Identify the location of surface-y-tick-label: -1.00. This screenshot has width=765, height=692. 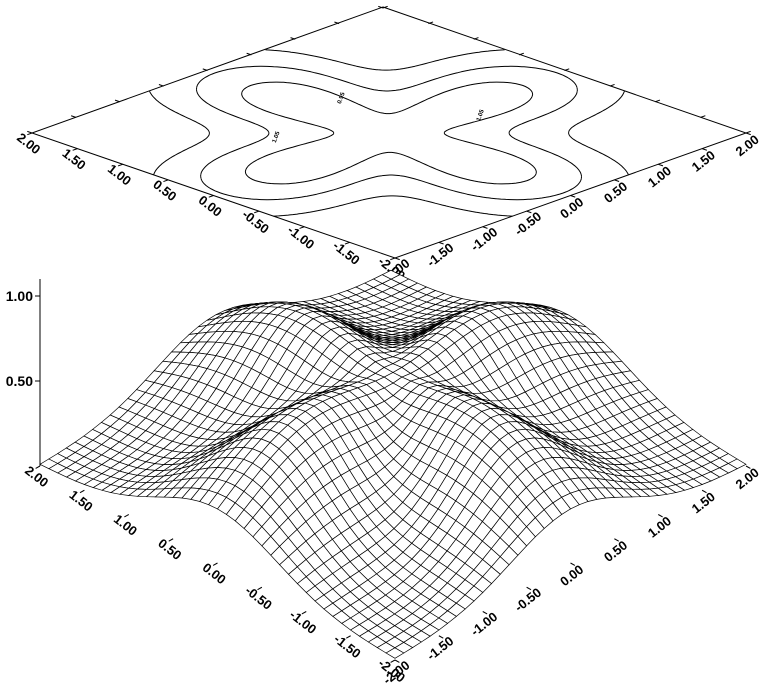
(303, 622).